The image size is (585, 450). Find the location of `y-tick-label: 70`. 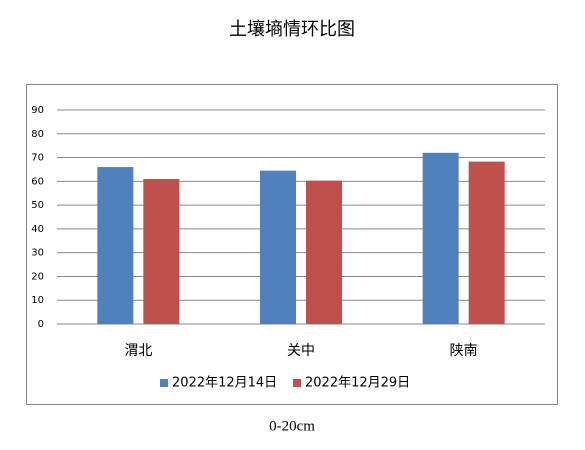

y-tick-label: 70 is located at coordinates (37, 158).